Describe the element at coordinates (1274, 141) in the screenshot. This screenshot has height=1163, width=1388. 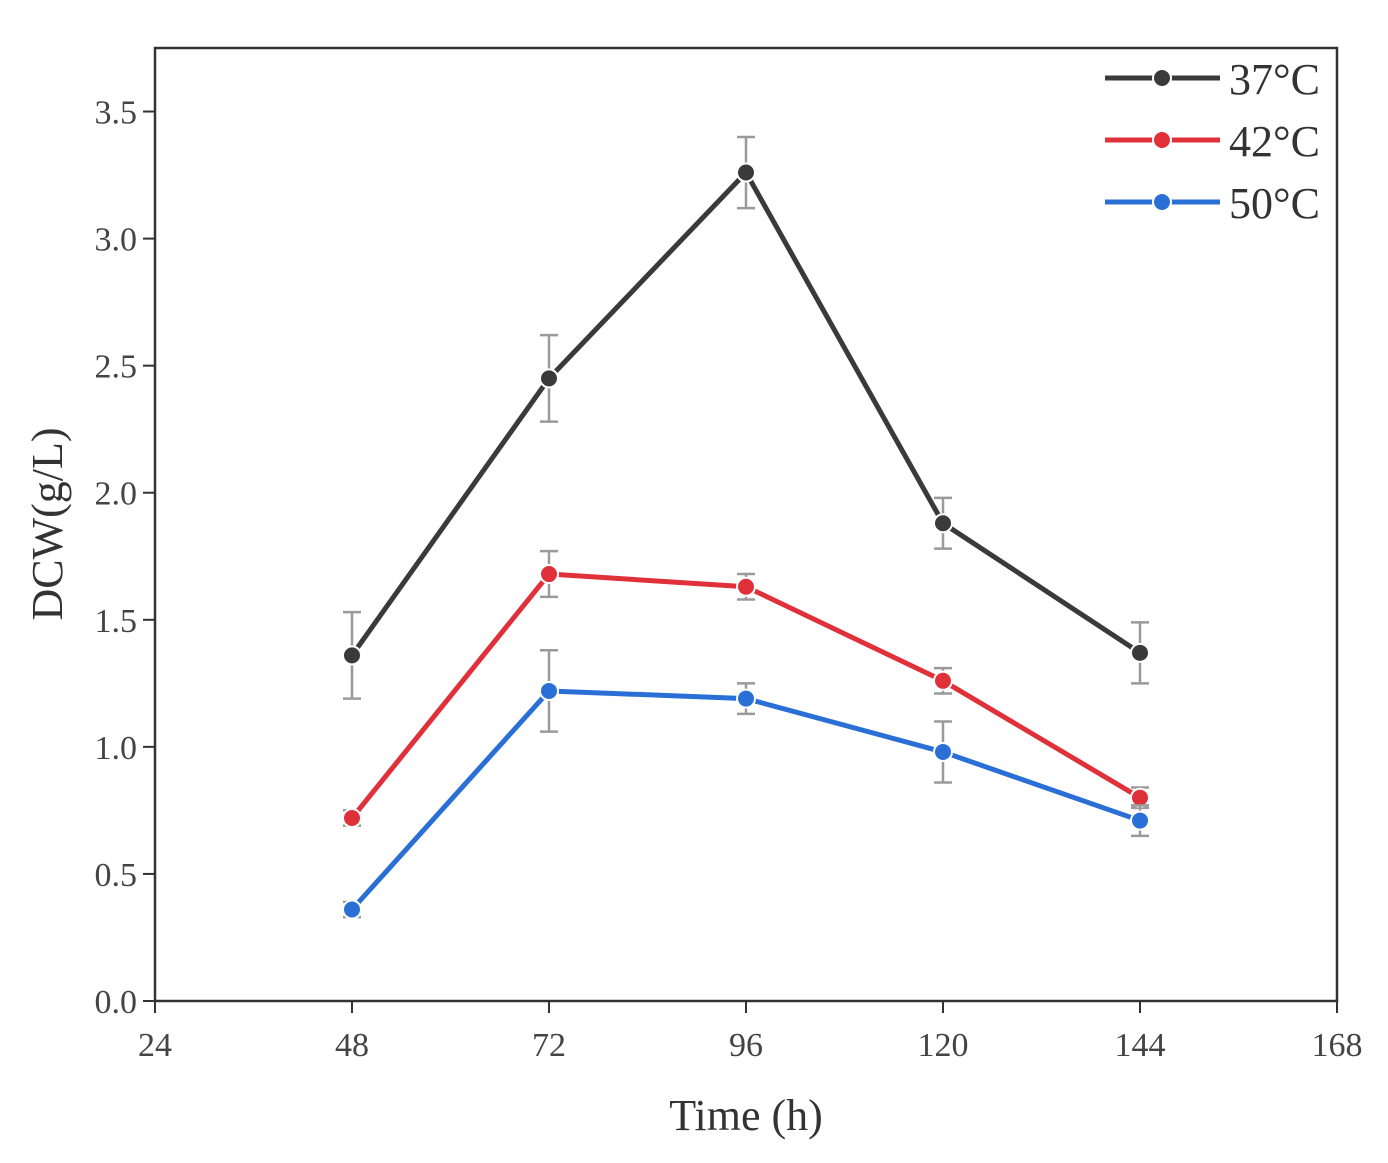
I see `legend-label: 42°C` at that location.